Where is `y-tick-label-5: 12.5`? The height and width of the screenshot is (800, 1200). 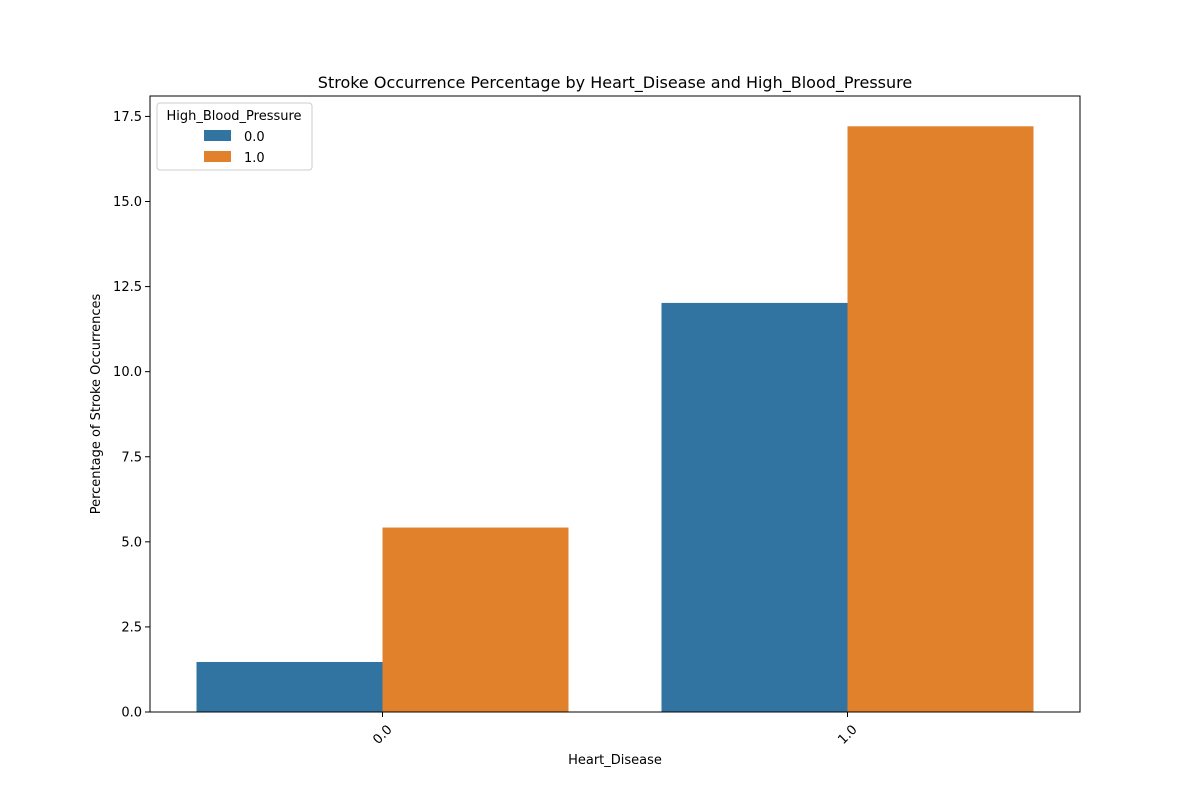 y-tick-label-5: 12.5 is located at coordinates (127, 287).